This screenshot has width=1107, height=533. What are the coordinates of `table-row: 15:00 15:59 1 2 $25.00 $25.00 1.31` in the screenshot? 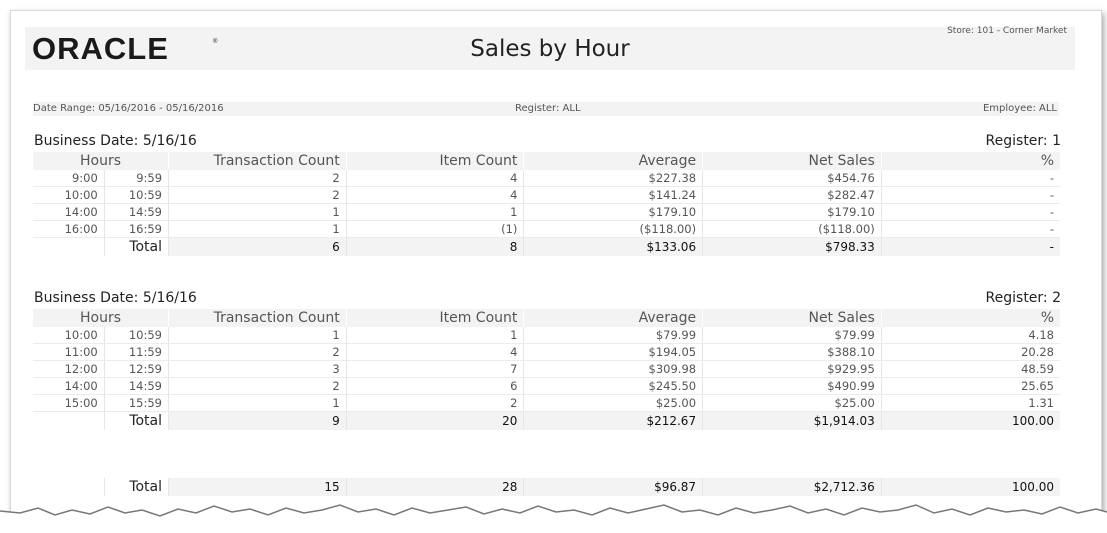 It's located at (546, 403).